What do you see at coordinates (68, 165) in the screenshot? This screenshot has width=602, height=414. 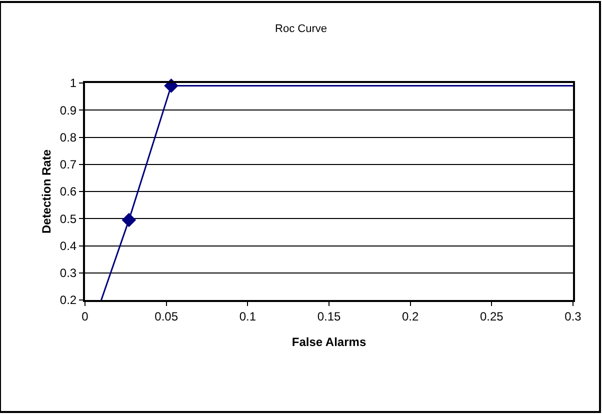 I see `y-tick-label: 0.7` at bounding box center [68, 165].